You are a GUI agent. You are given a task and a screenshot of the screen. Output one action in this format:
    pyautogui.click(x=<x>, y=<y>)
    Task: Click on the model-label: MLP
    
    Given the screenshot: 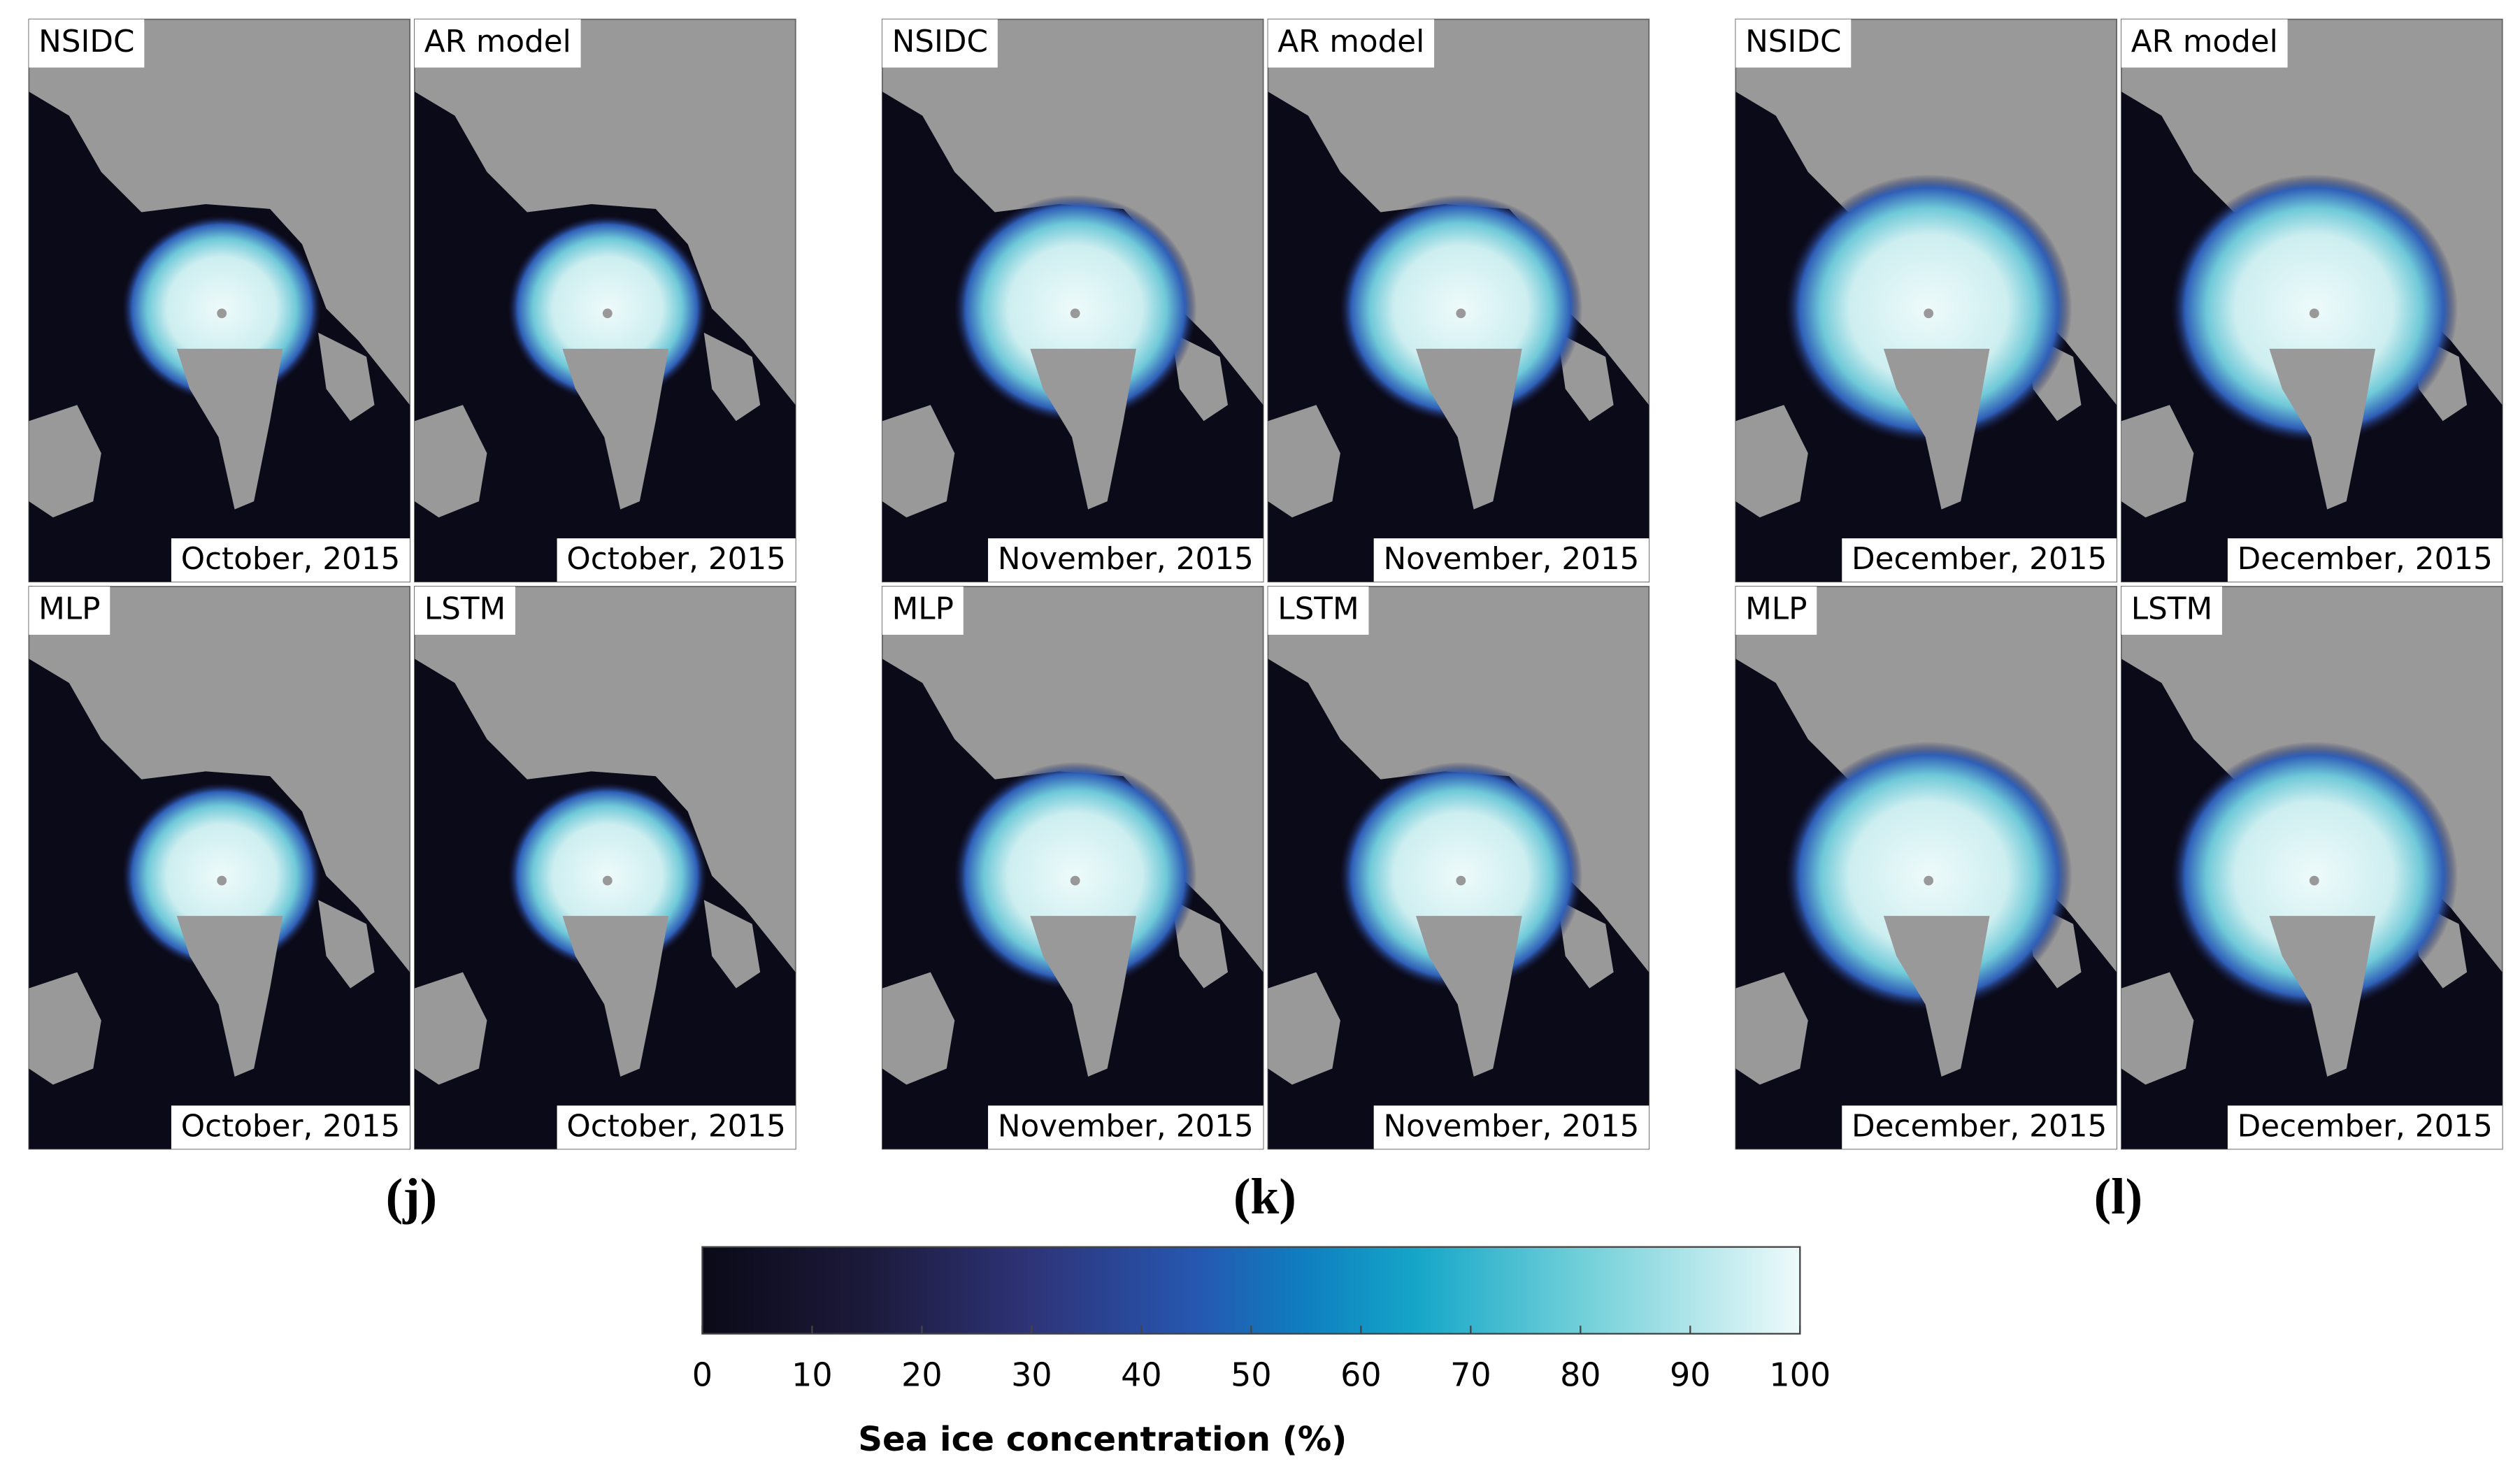 What is the action you would take?
    pyautogui.click(x=69, y=608)
    